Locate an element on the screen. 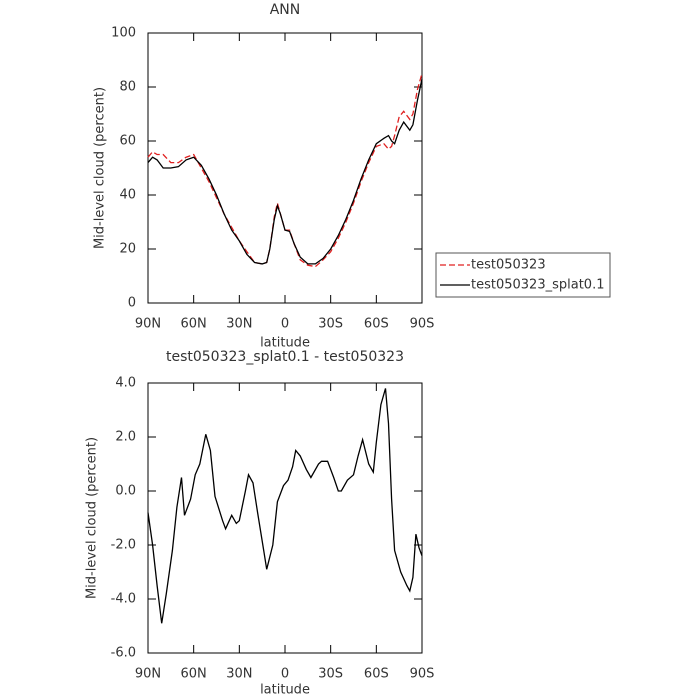 The width and height of the screenshot is (700, 700). y-tick-label: 60 is located at coordinates (127, 141).